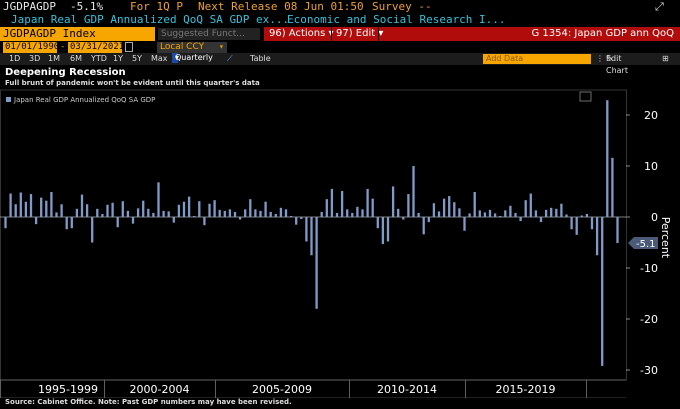  What do you see at coordinates (301, 34) in the screenshot?
I see `actions-menu: 96) Actions ▾` at bounding box center [301, 34].